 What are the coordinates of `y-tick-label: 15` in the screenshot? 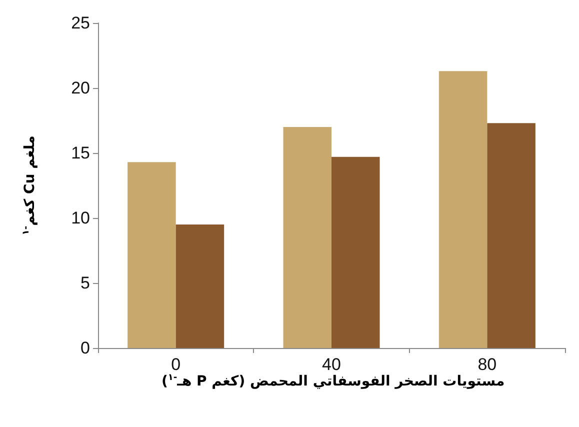 It's located at (80, 153).